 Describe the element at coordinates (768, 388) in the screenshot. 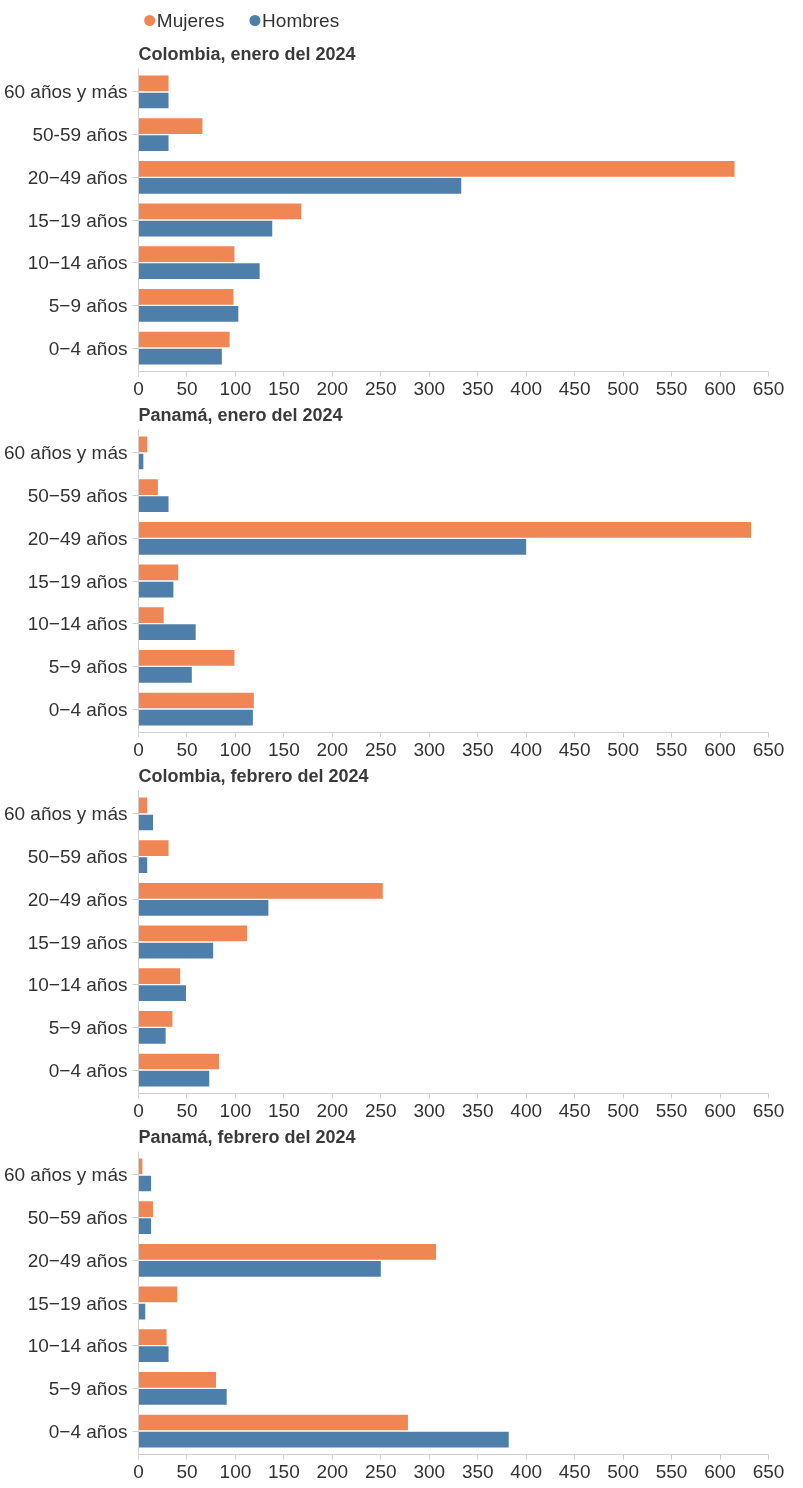

I see `x-tick-label: 650` at that location.